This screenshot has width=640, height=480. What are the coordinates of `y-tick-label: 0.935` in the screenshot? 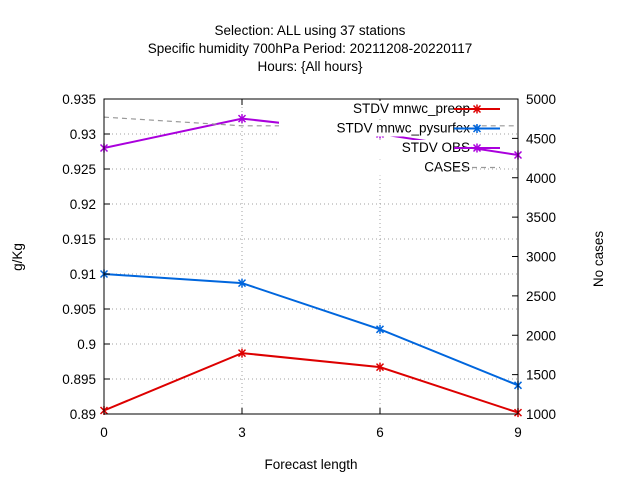 It's located at (79, 99).